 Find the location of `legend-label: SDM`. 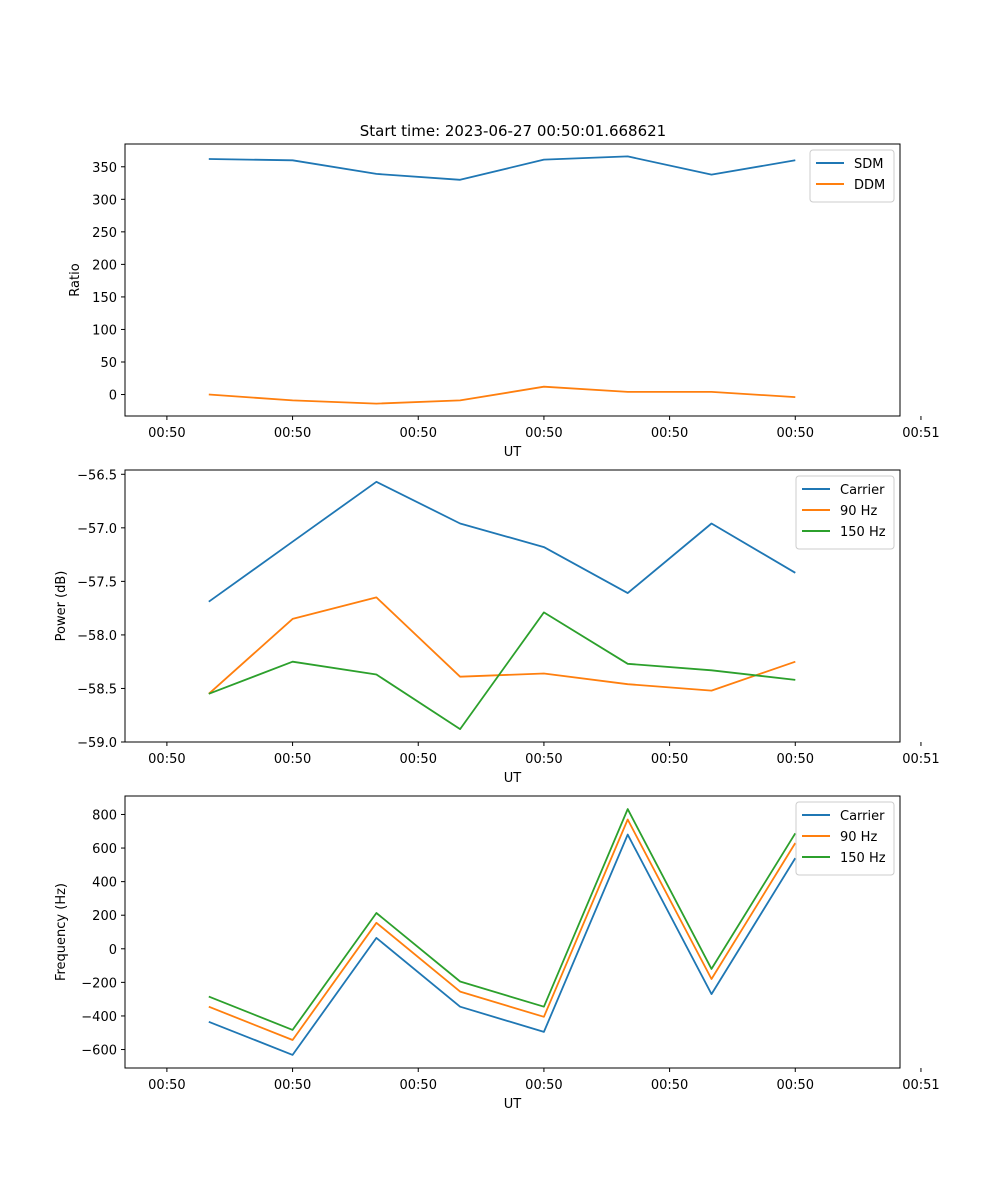

legend-label: SDM is located at coordinates (868, 164).